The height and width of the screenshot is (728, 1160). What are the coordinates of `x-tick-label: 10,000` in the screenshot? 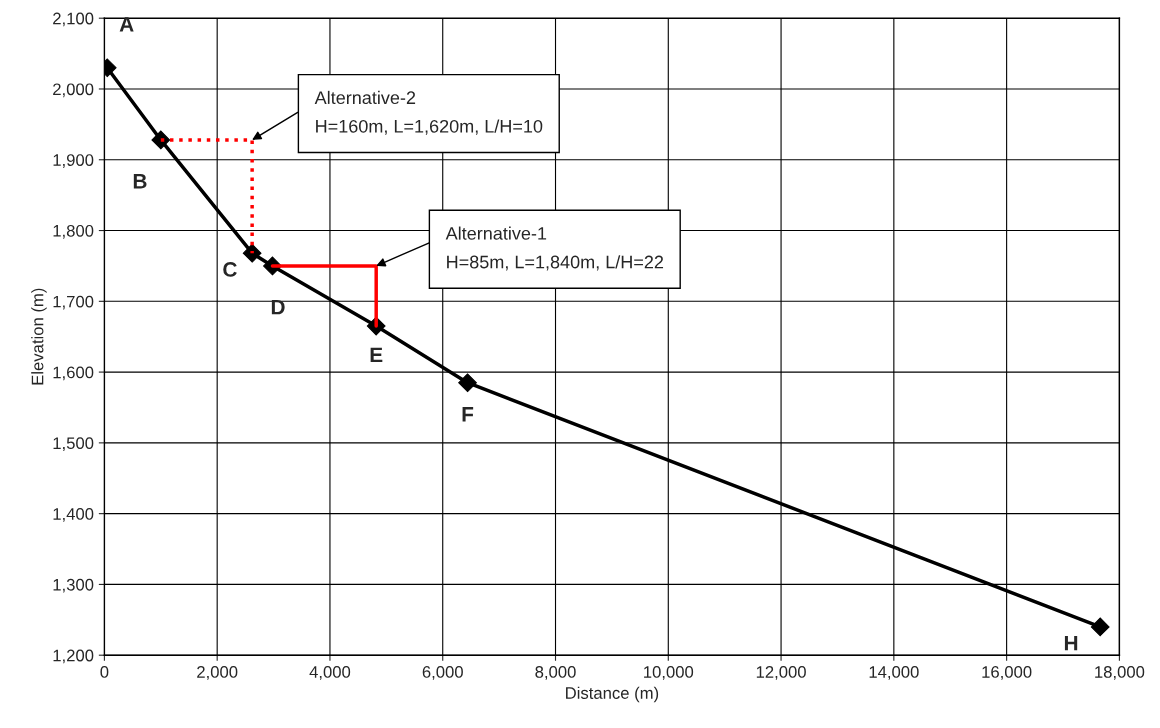 It's located at (669, 673).